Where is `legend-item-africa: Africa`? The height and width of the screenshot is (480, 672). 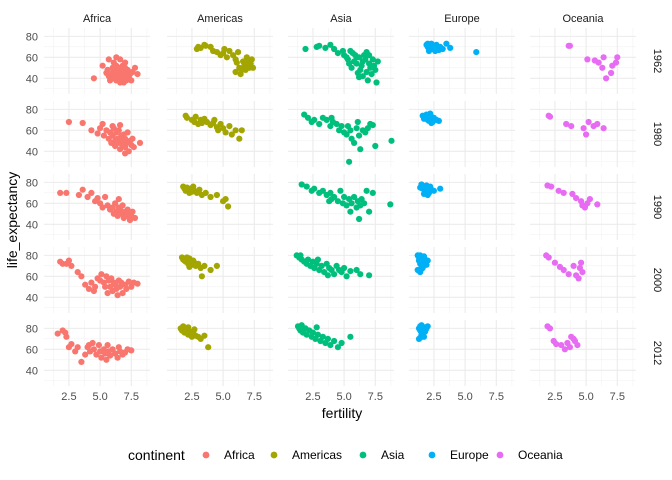
legend-item-africa: Africa is located at coordinates (228, 455).